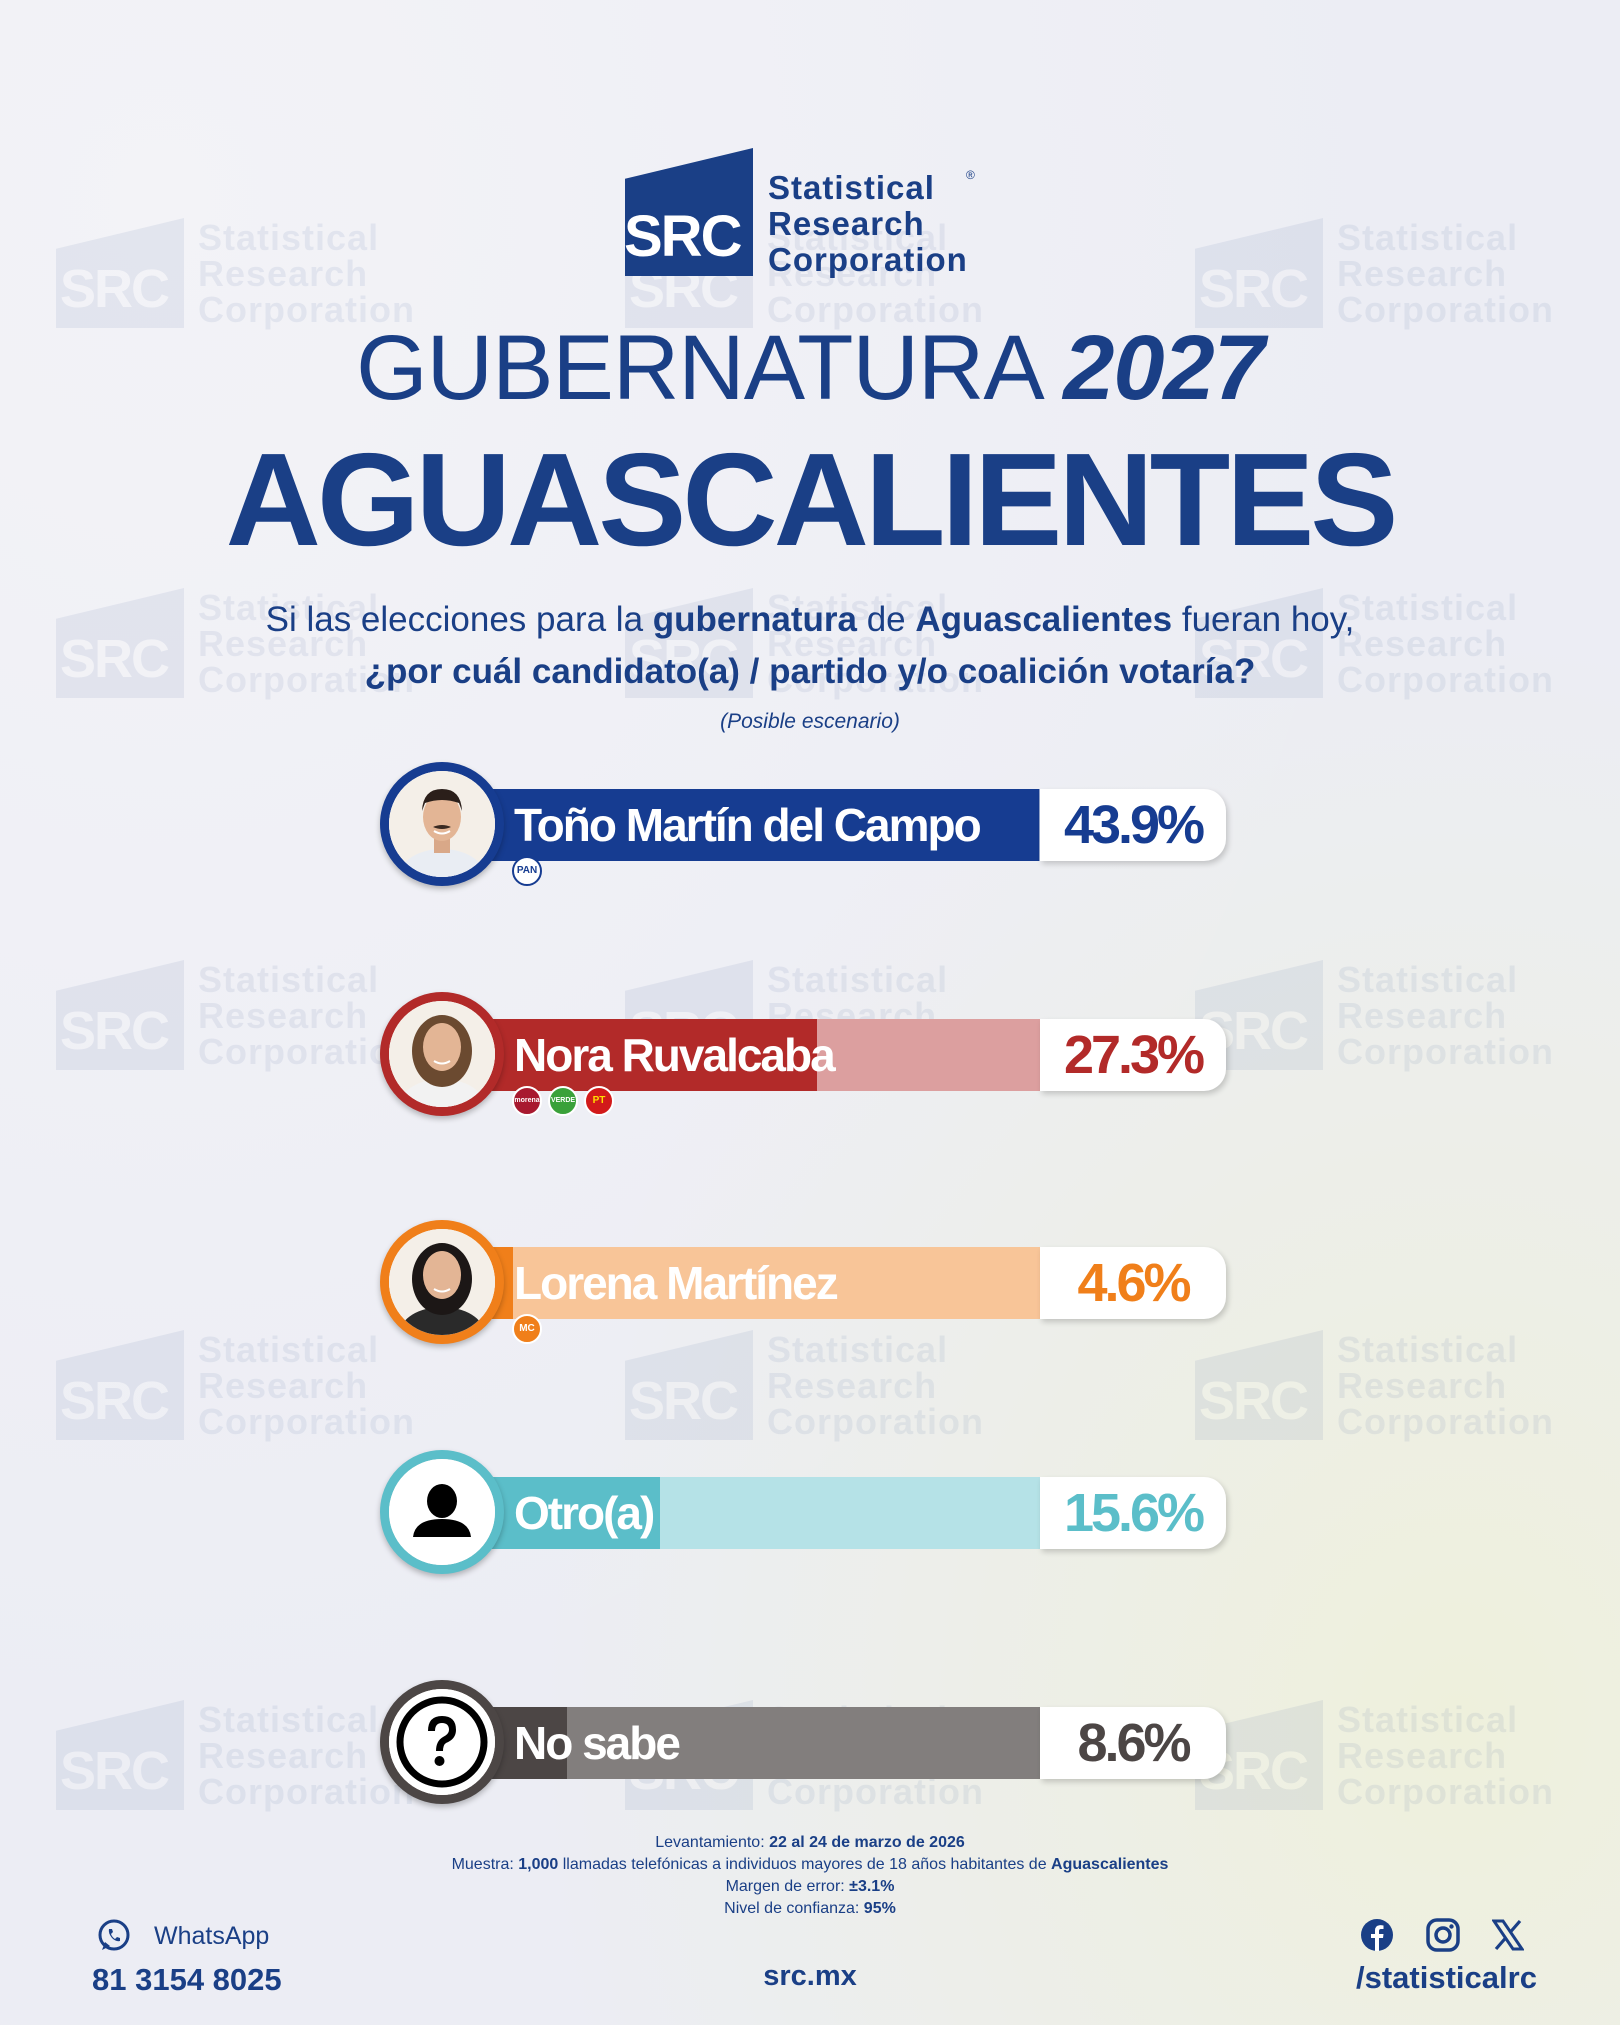  I want to click on method-label: Margen de error:, so click(787, 1886).